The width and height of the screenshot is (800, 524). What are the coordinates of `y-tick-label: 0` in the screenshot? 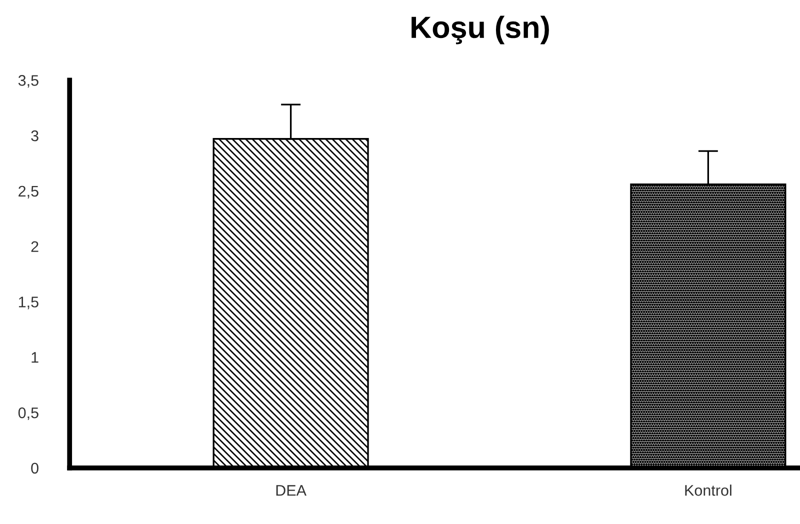 It's located at (34, 468).